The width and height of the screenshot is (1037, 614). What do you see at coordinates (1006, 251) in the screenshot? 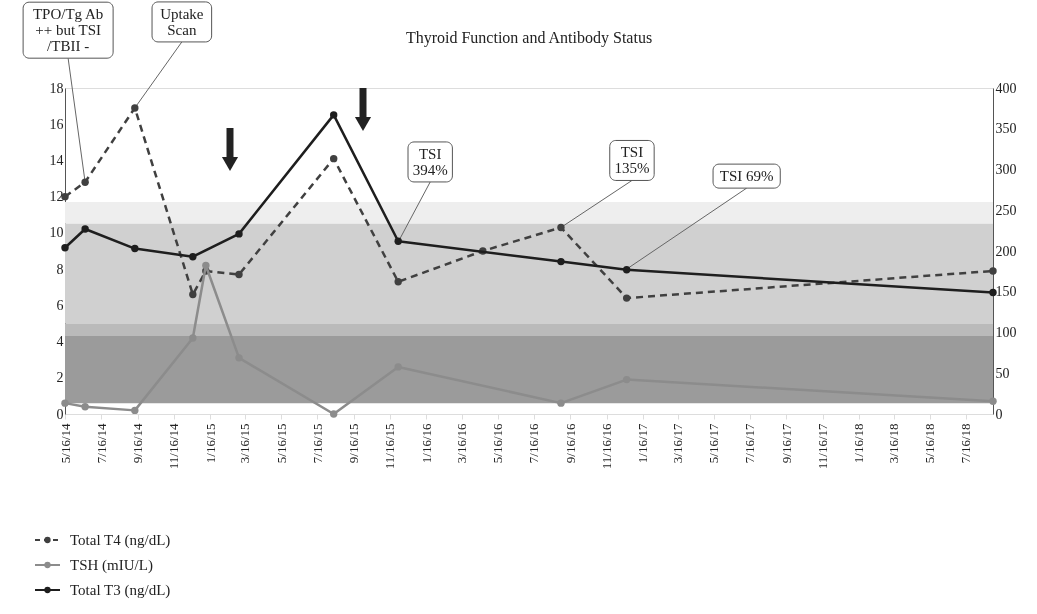
I see `y2-tick-label: 200` at bounding box center [1006, 251].